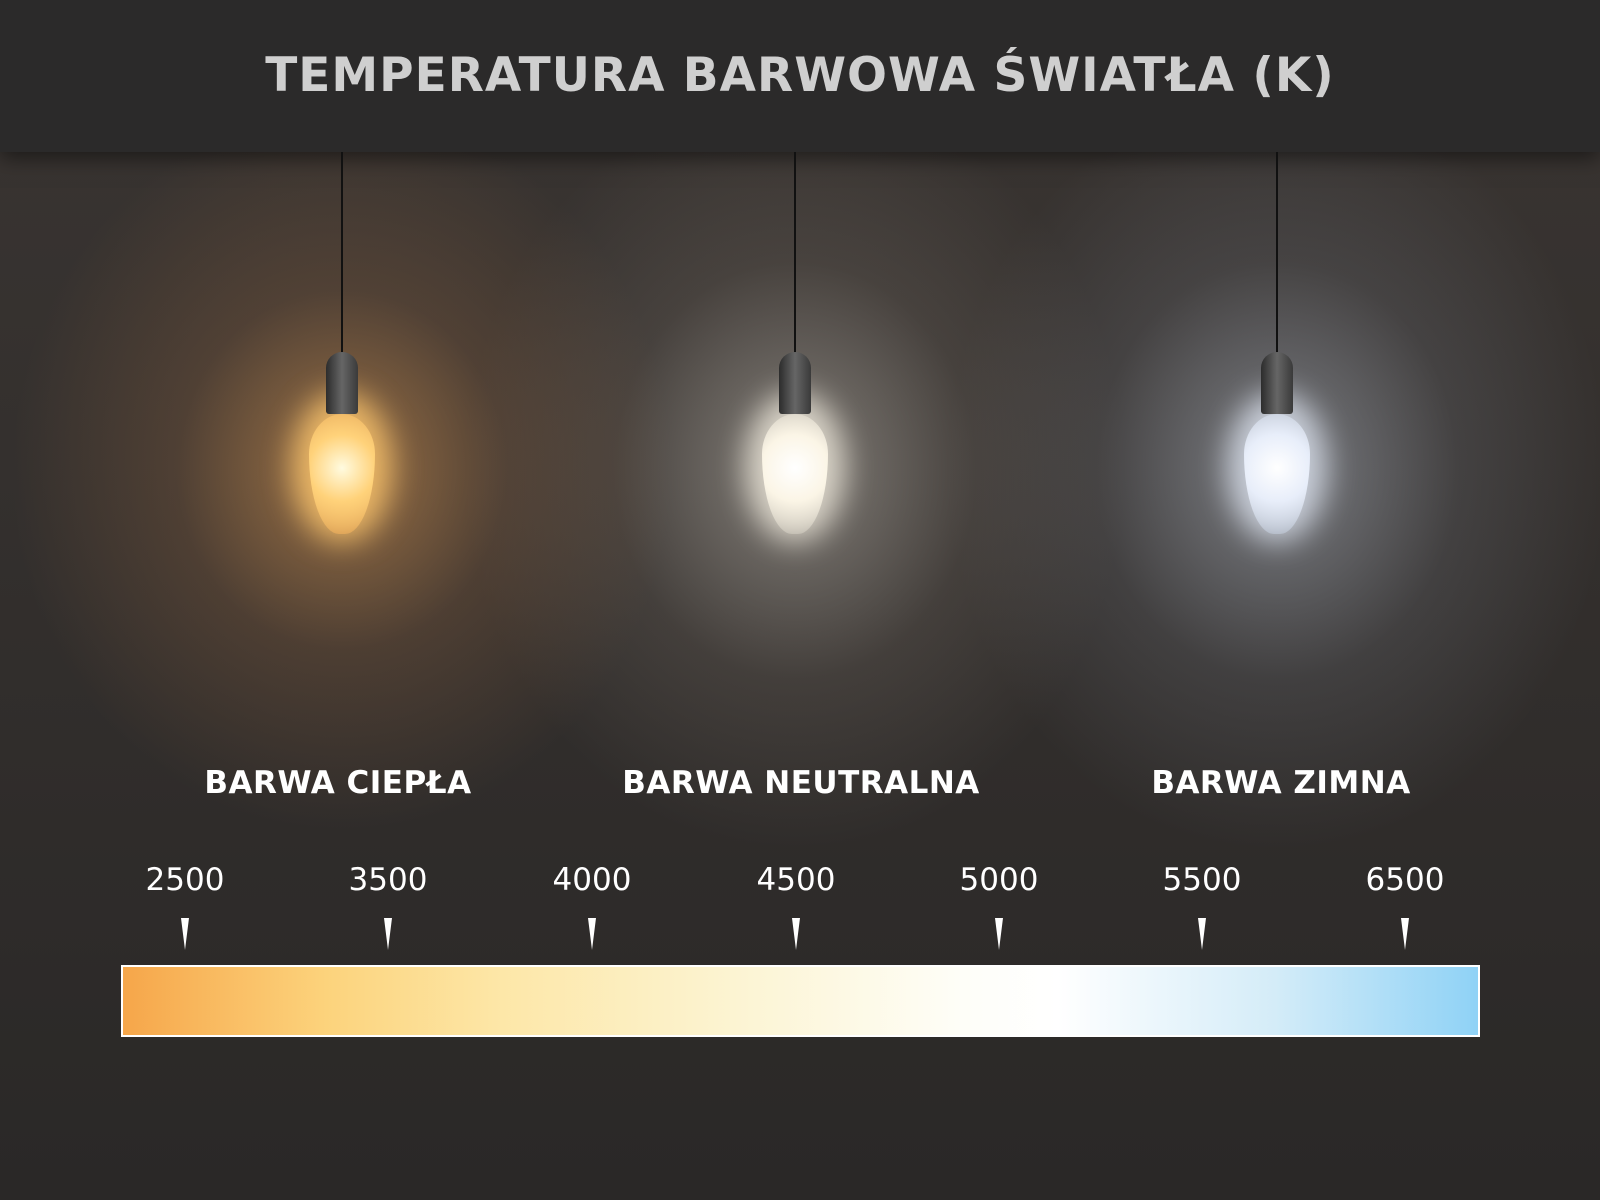  Describe the element at coordinates (388, 880) in the screenshot. I see `tick-label: 3500` at that location.